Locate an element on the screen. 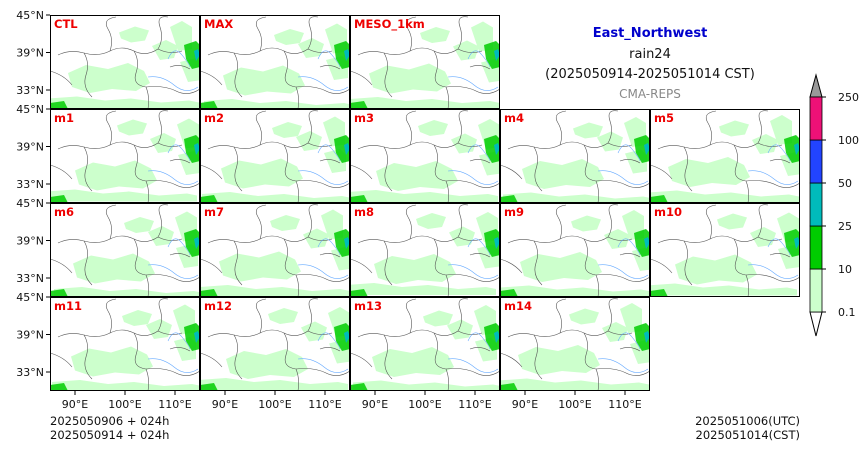  map-panel: m11 is located at coordinates (125, 344).